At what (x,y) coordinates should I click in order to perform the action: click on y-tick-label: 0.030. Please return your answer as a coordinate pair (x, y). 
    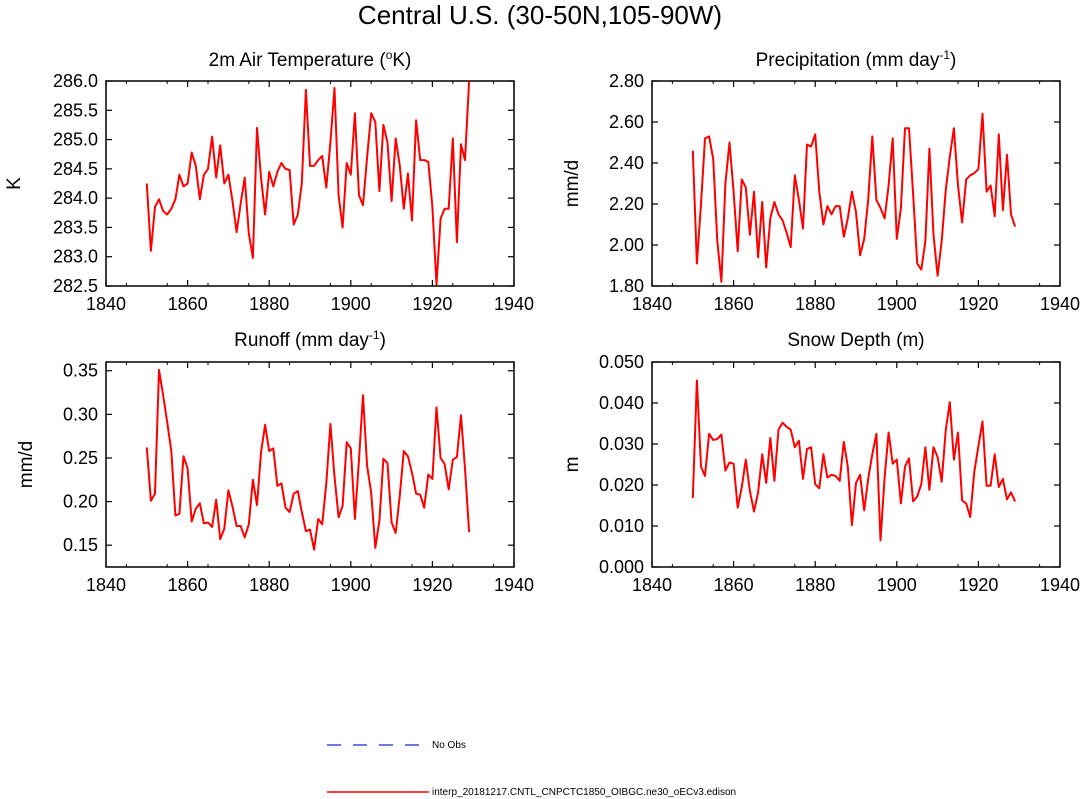
    Looking at the image, I should click on (621, 444).